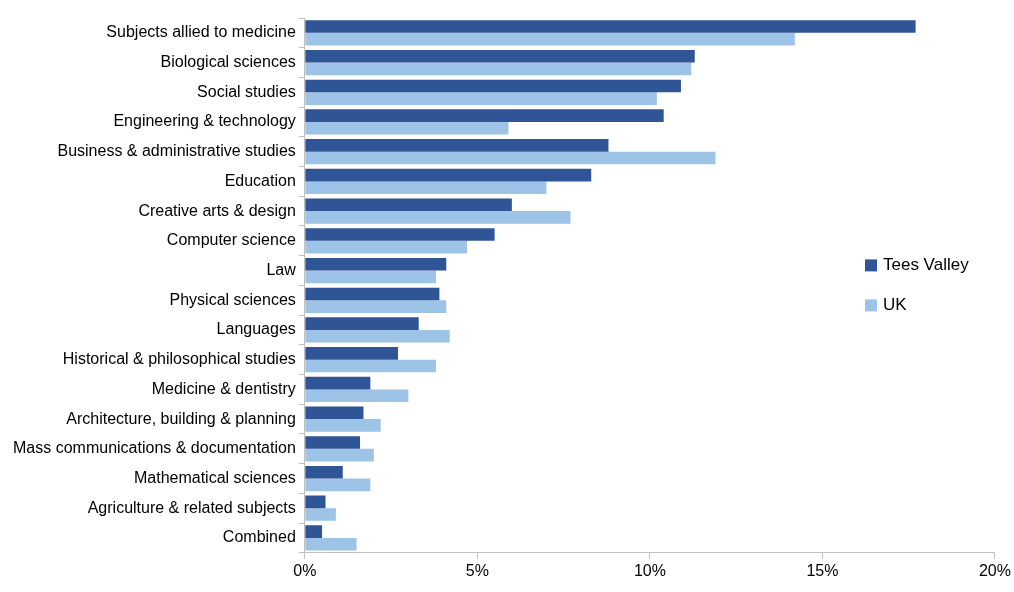  I want to click on x-tick-label: 10%, so click(649, 570).